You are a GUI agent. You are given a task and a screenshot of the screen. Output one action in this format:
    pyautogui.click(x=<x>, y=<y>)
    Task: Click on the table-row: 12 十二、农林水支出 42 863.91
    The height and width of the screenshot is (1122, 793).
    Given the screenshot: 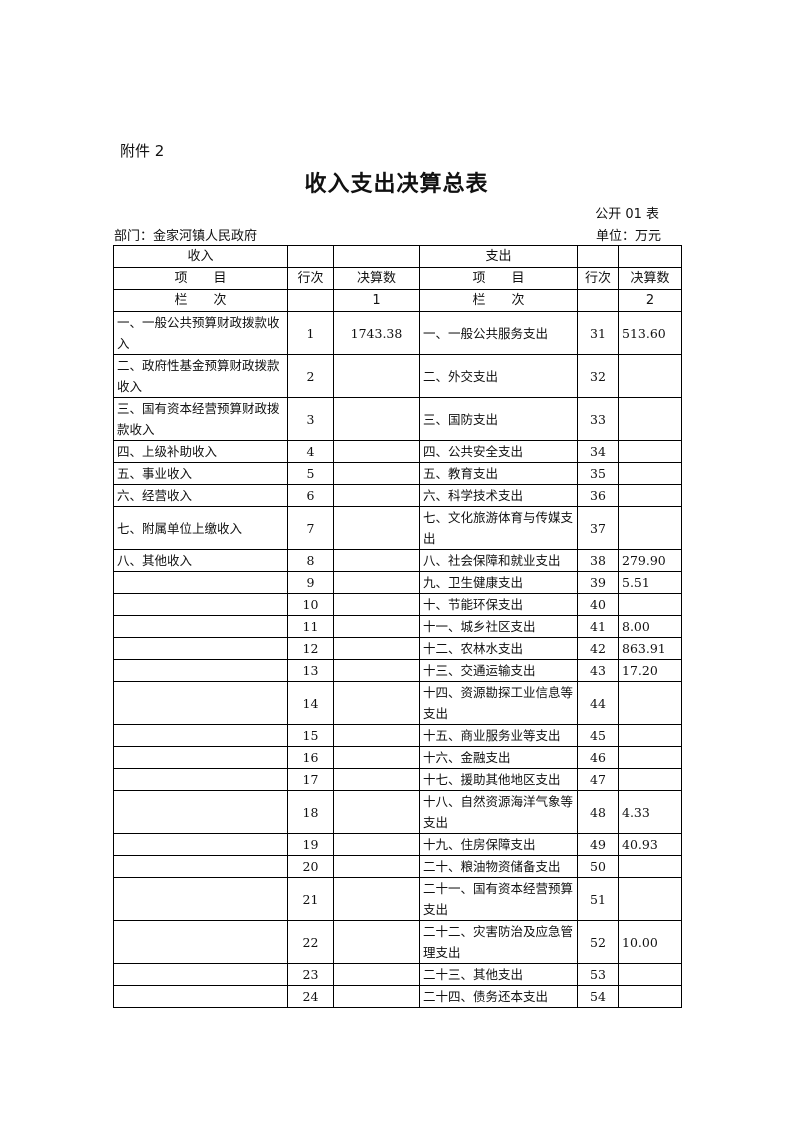 What is the action you would take?
    pyautogui.click(x=397, y=648)
    